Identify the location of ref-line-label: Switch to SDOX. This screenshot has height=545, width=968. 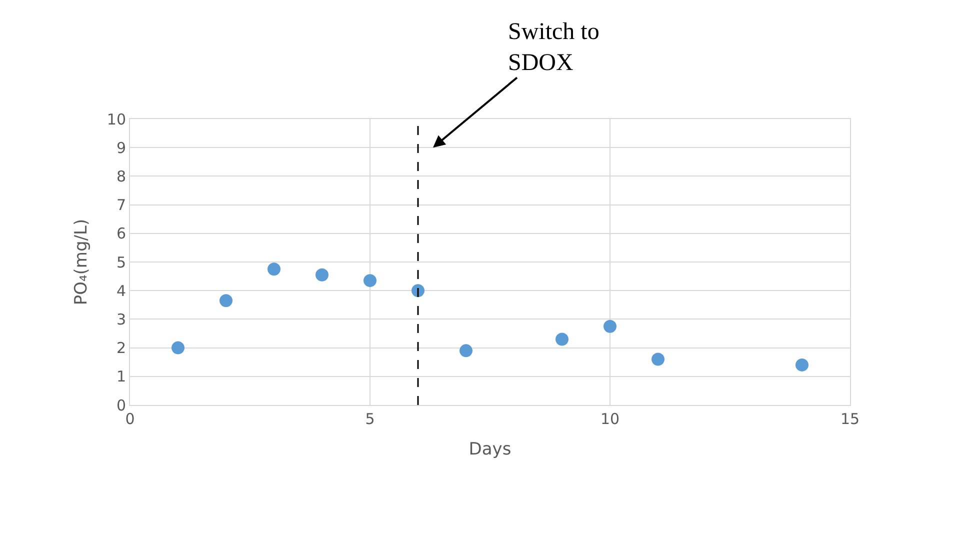
(554, 47).